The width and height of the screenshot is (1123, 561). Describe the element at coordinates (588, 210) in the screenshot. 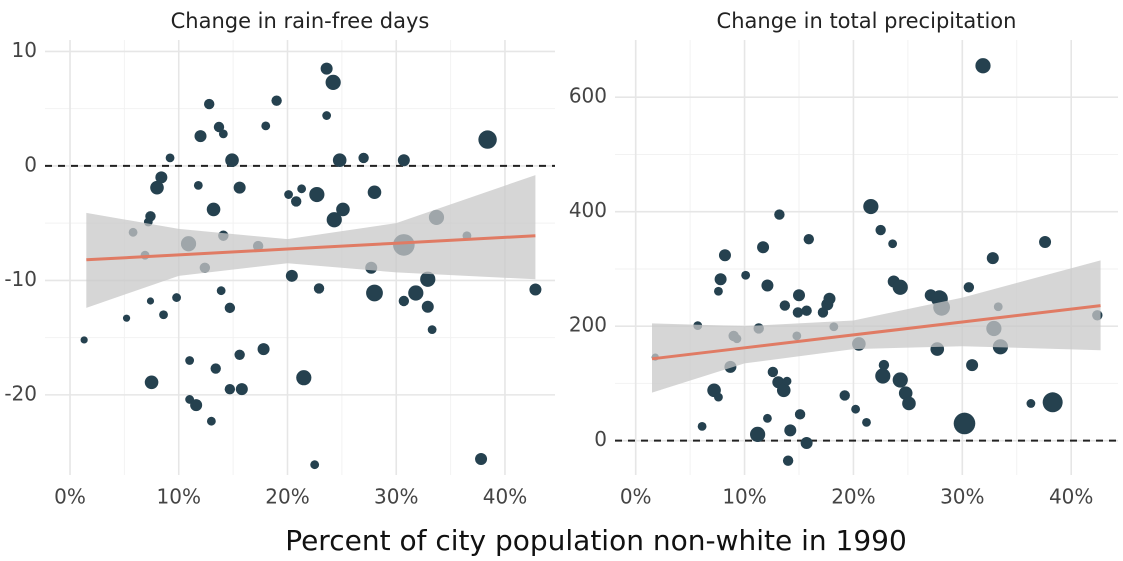

I see `y-tick-label: 400` at that location.